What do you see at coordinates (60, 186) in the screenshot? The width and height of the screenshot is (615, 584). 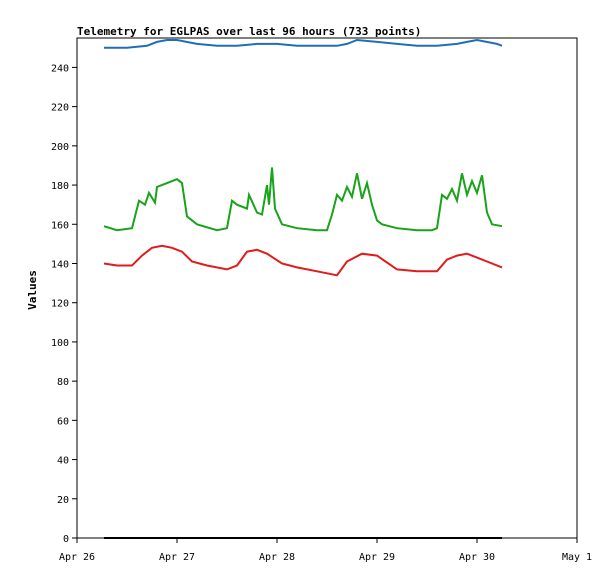 I see `y-tick-label: 180` at bounding box center [60, 186].